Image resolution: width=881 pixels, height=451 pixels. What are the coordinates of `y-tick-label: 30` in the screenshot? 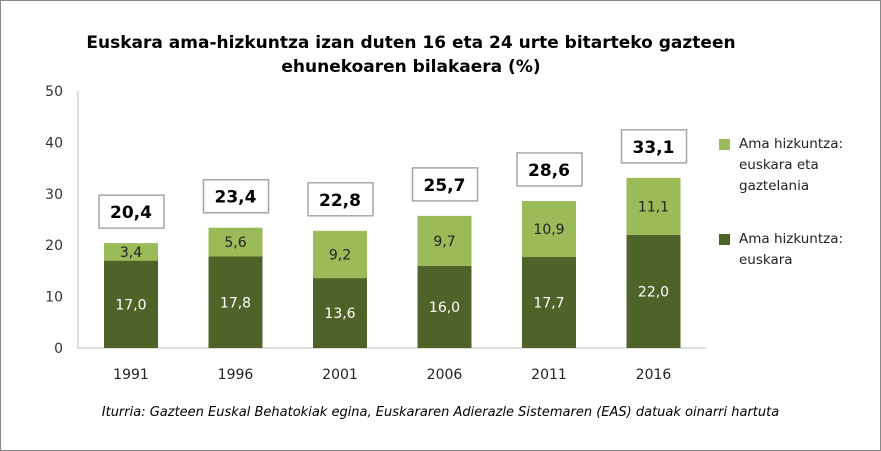 It's located at (54, 195).